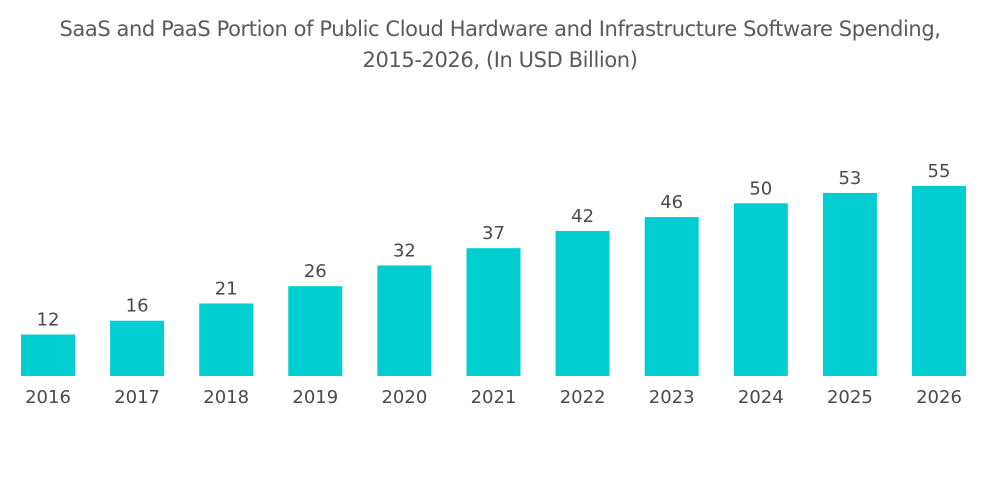 The height and width of the screenshot is (504, 1000). I want to click on data-label-2023: 46, so click(671, 202).